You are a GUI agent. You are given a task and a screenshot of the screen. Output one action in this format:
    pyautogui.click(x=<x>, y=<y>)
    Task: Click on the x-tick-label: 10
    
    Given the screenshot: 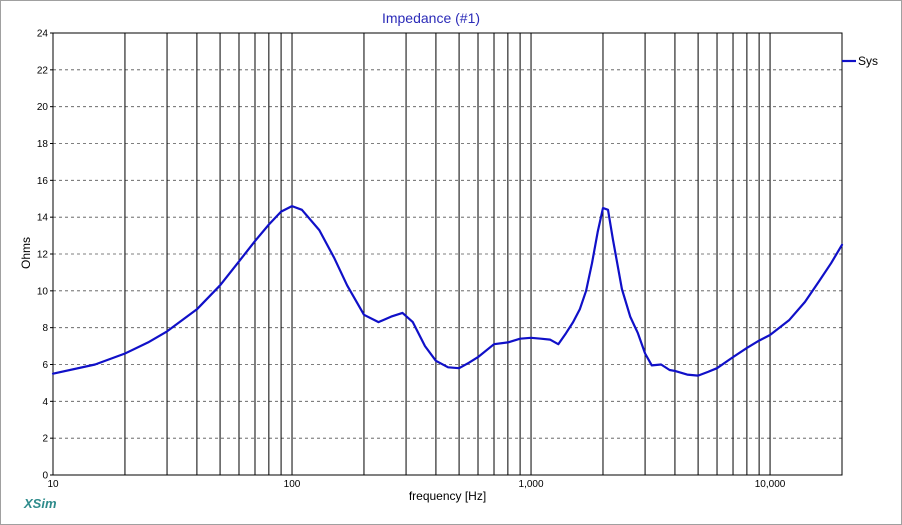 What is the action you would take?
    pyautogui.click(x=53, y=484)
    